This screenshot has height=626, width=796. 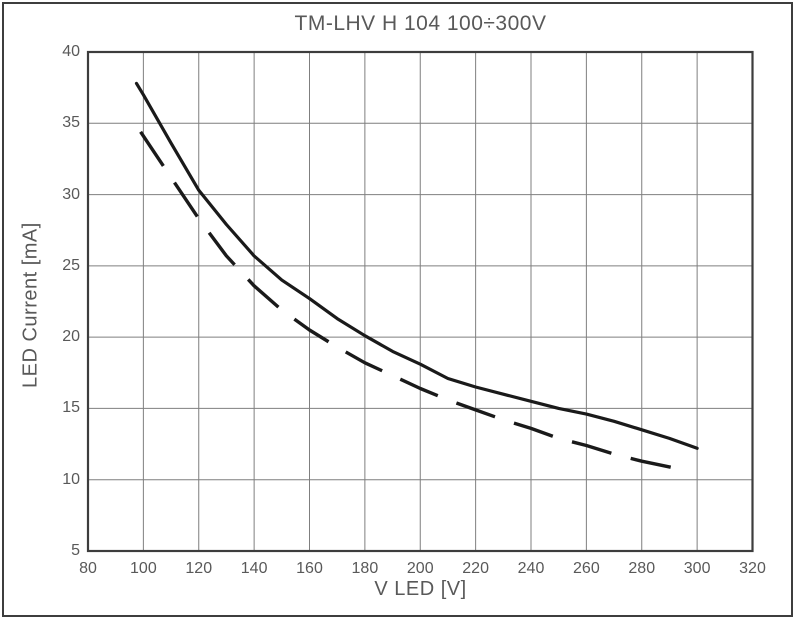 What do you see at coordinates (309, 568) in the screenshot?
I see `x-tick-label: 160` at bounding box center [309, 568].